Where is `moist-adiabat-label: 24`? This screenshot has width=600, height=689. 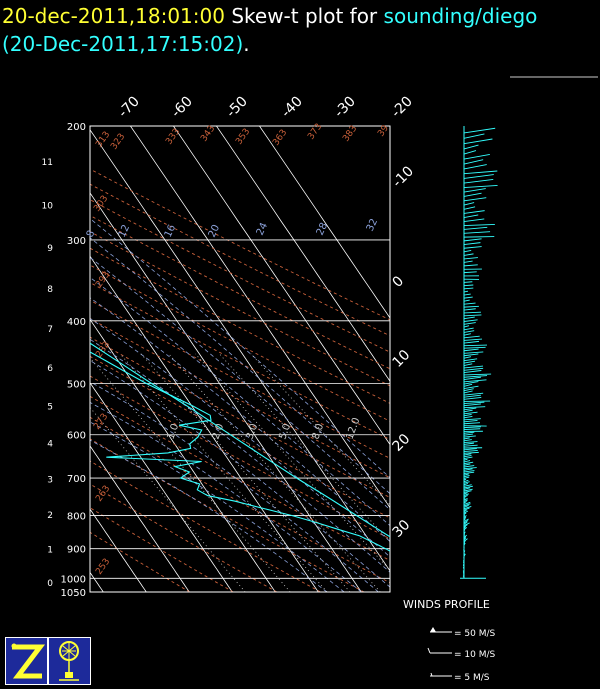 moist-adiabat-label: 24 is located at coordinates (262, 229).